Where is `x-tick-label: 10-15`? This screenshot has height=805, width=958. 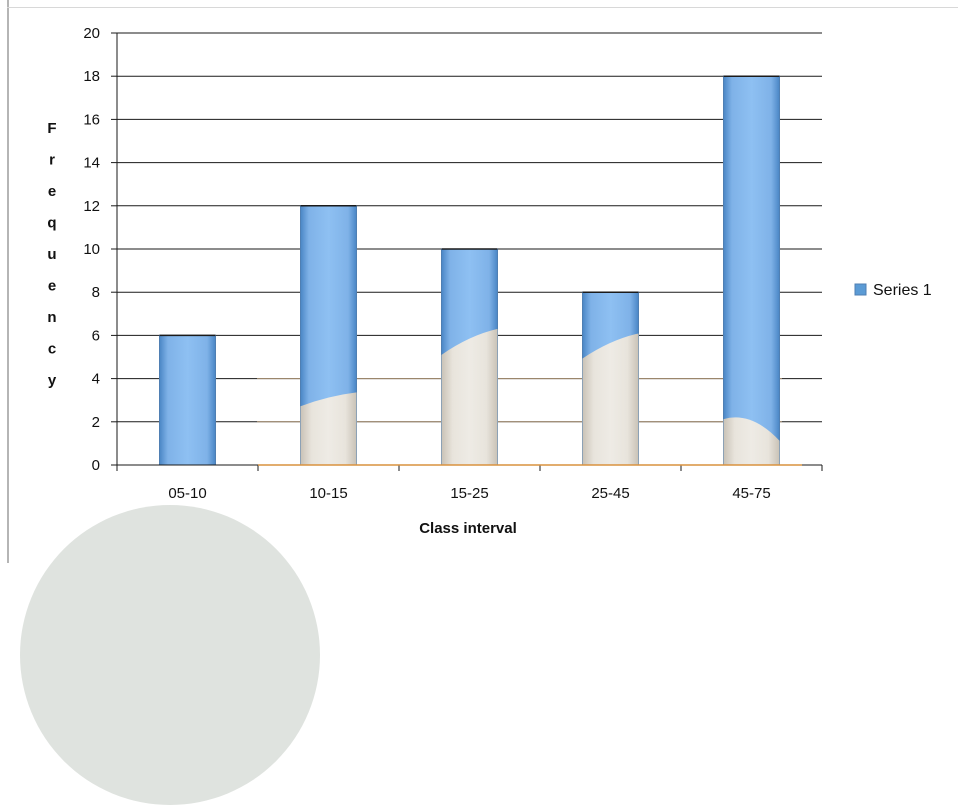
x-tick-label: 10-15 is located at coordinates (328, 493).